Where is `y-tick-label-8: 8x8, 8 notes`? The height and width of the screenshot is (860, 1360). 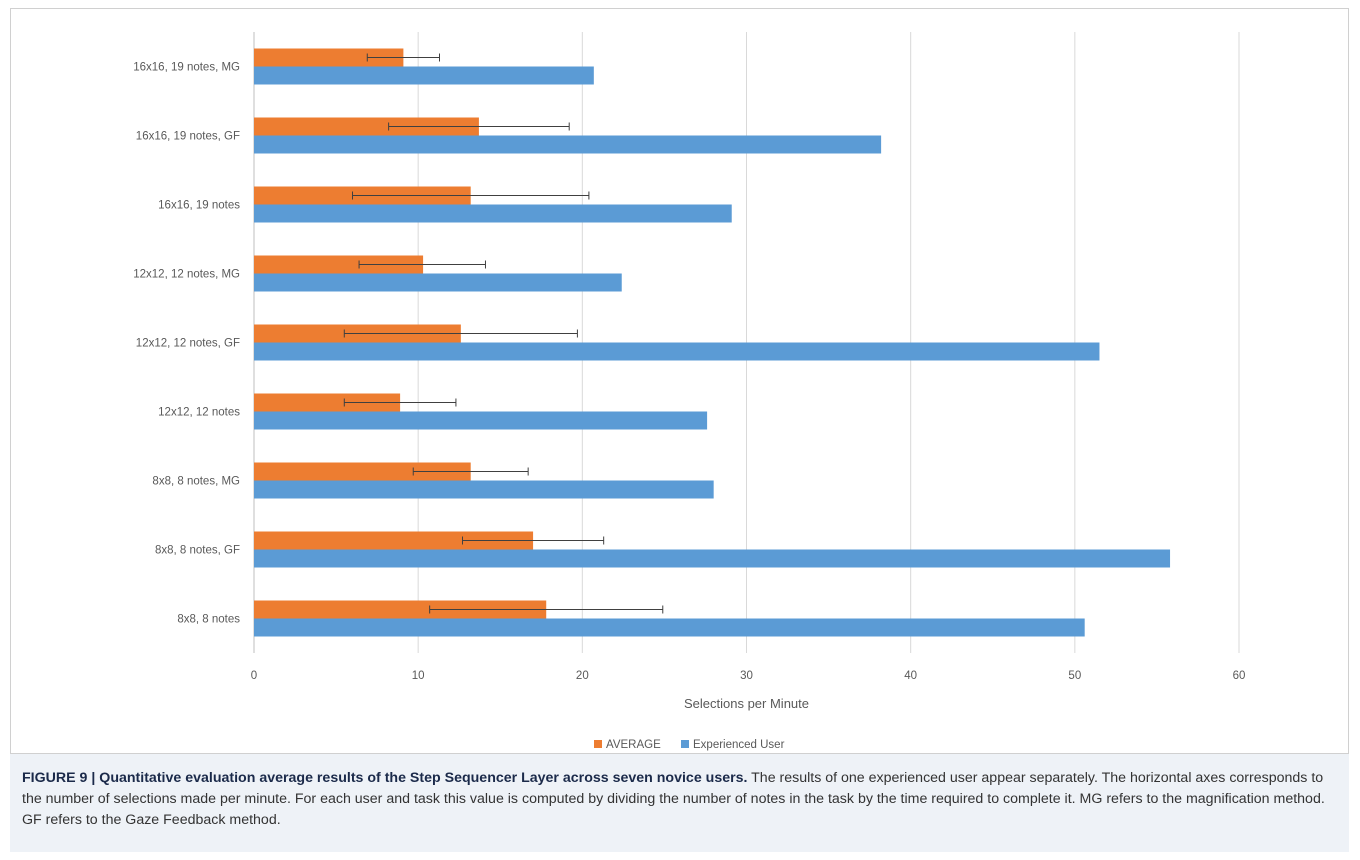 y-tick-label-8: 8x8, 8 notes is located at coordinates (208, 620).